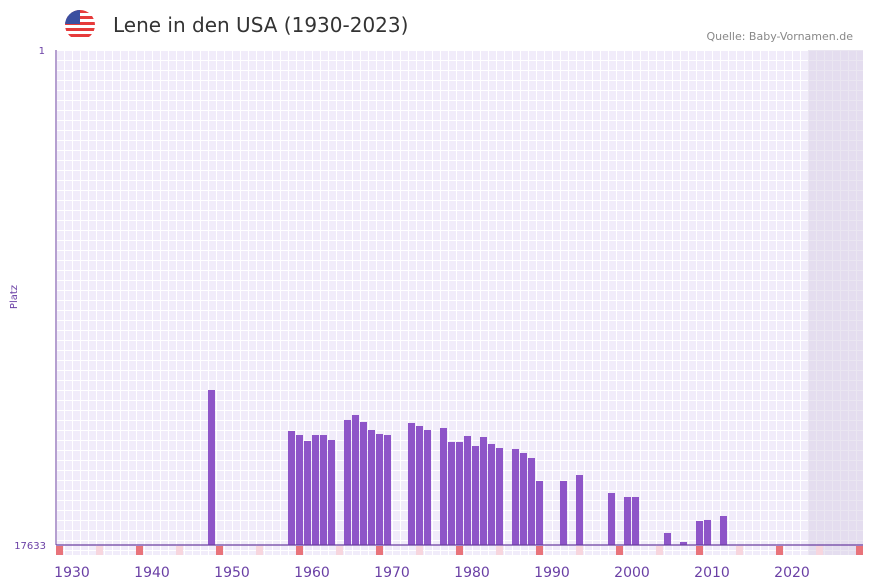 Image resolution: width=873 pixels, height=587 pixels. I want to click on bar-1957, so click(291, 487).